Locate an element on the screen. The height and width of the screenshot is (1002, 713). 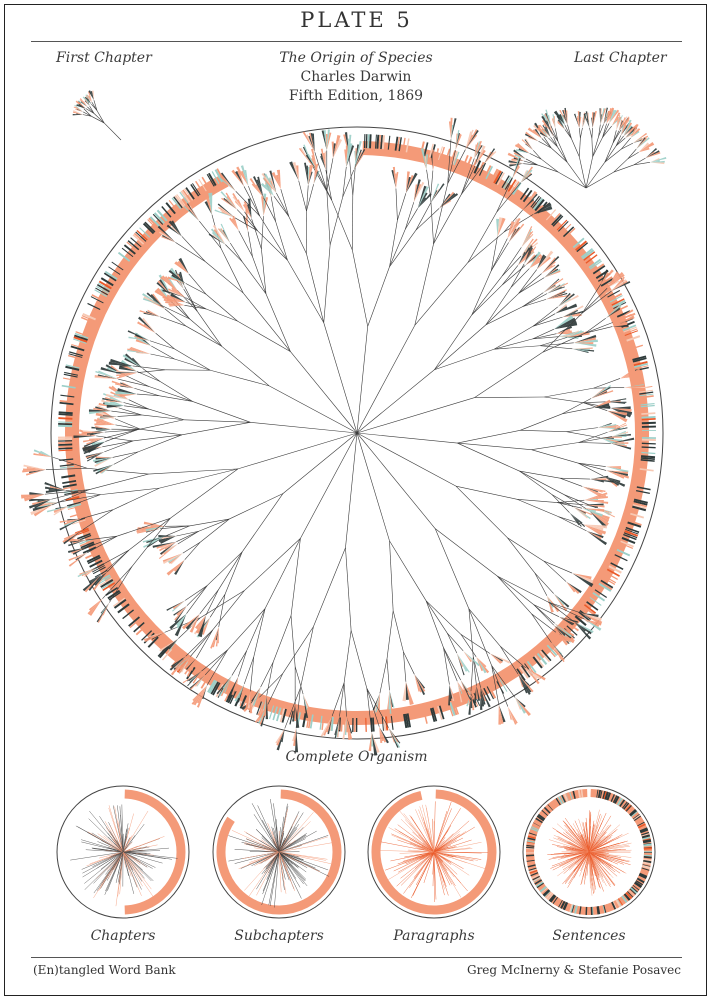
first-chapter-label: First Chapter is located at coordinates (104, 58).